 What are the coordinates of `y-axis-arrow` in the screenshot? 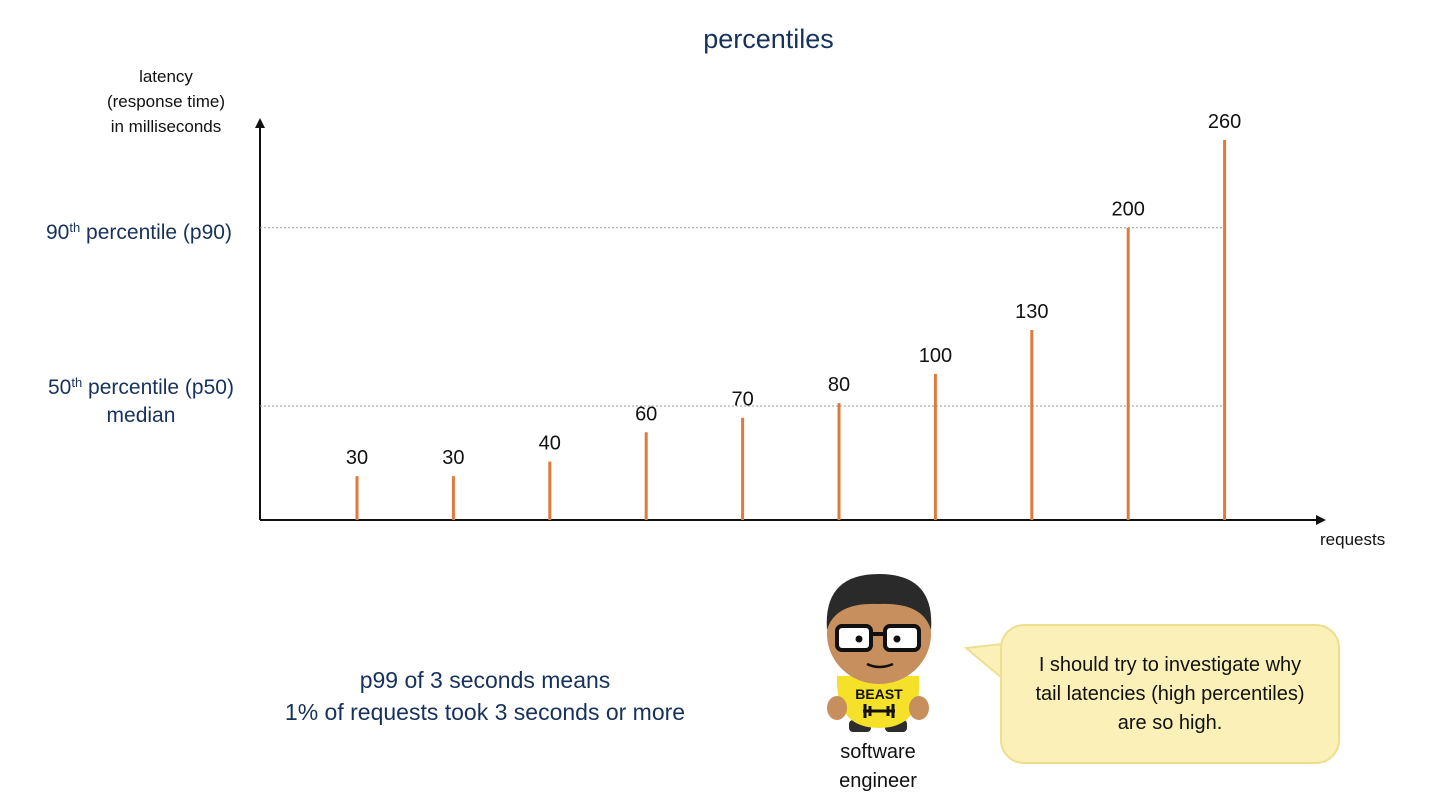 It's located at (260, 123).